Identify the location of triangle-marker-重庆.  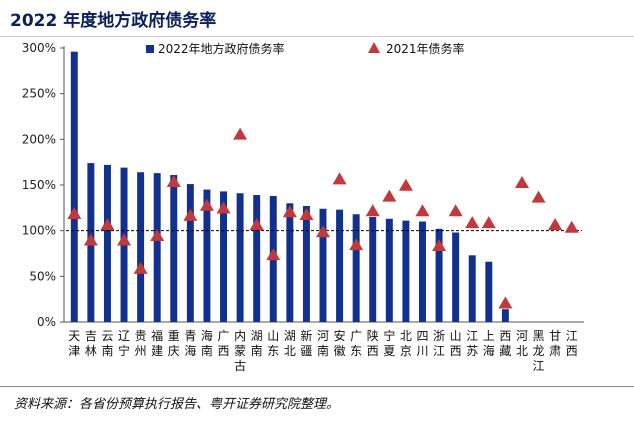
(173, 181).